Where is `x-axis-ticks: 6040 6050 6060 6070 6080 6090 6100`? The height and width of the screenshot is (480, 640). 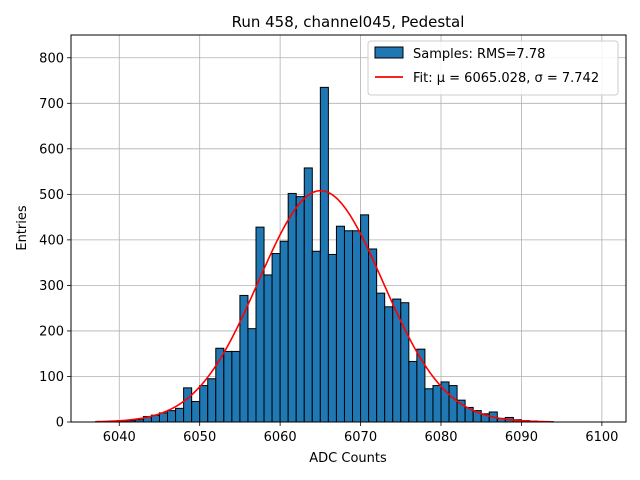
x-axis-ticks: 6040 6050 6060 6070 6080 6090 6100 is located at coordinates (360, 433).